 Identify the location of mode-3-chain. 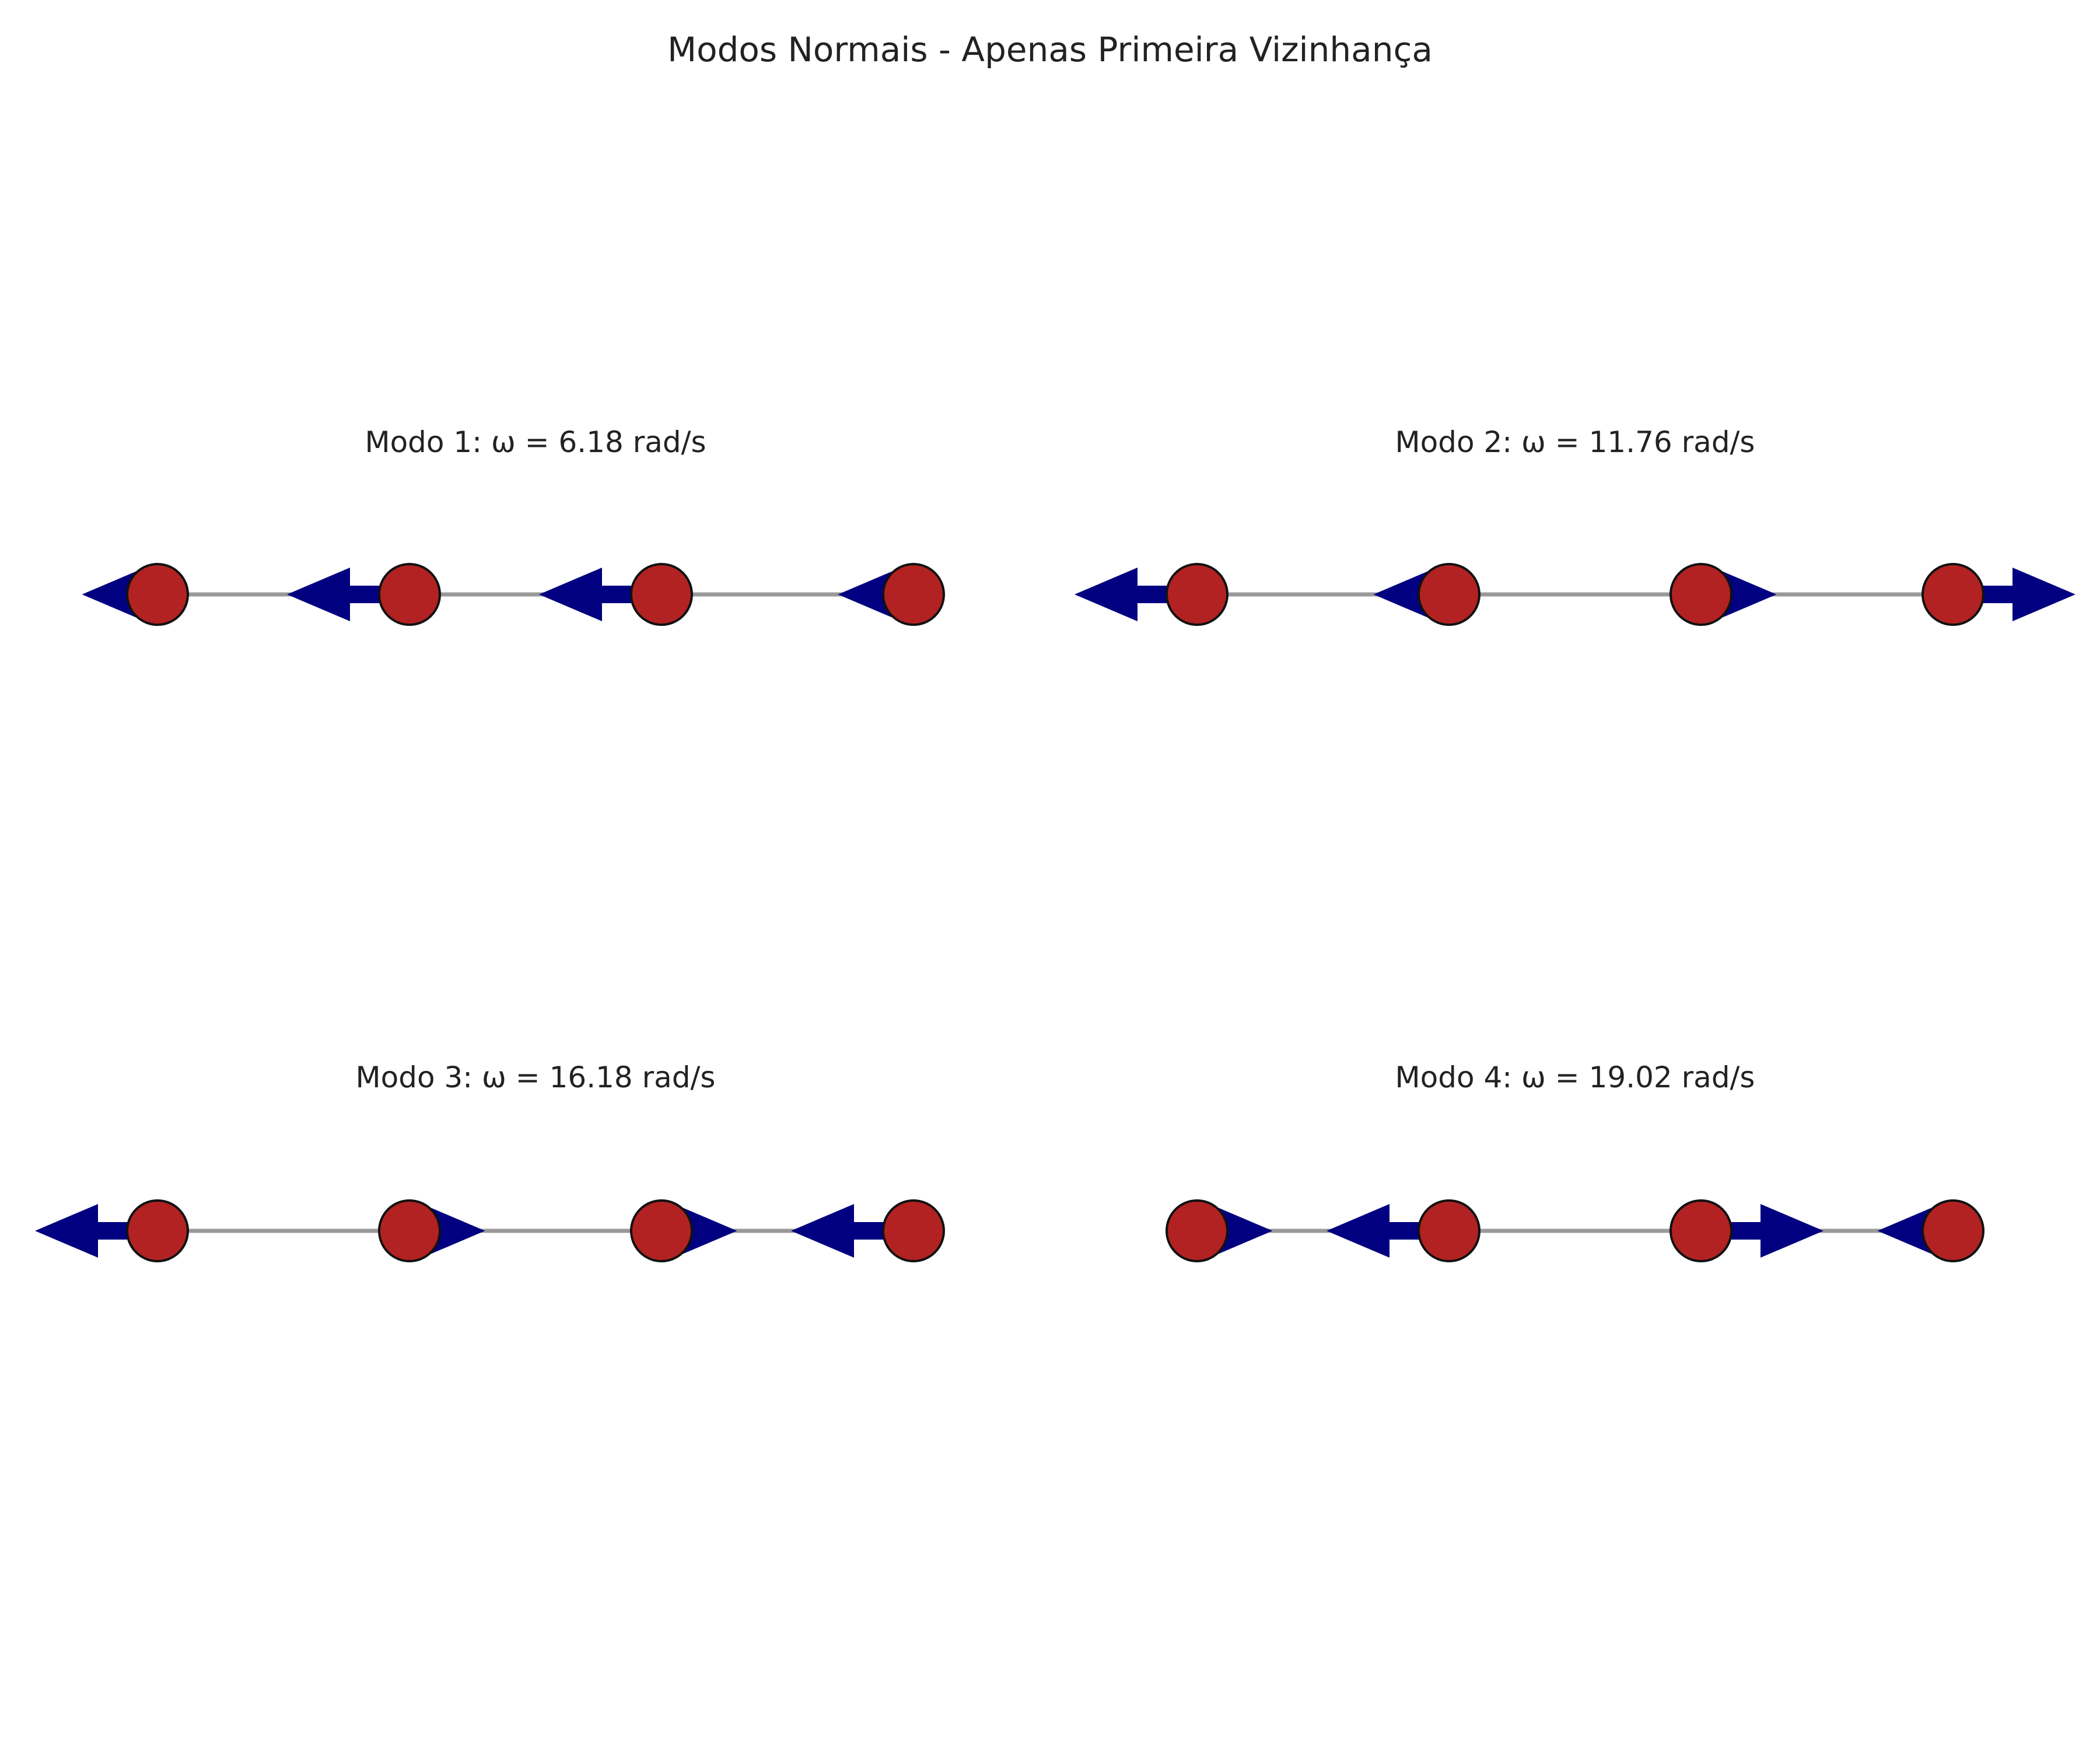
(490, 1230).